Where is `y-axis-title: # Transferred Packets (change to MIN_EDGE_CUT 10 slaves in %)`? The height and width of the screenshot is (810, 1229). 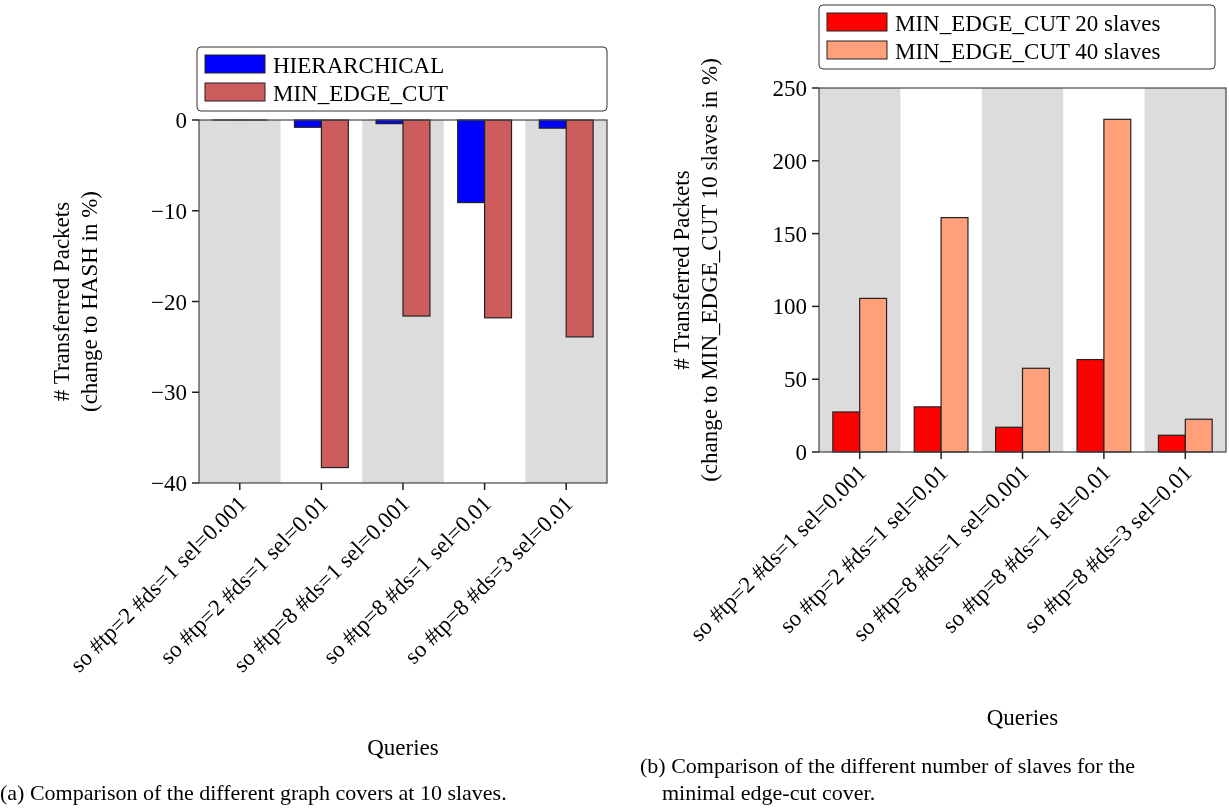
y-axis-title: # Transferred Packets (change to MIN_EDGE_CUT 10 slaves in %) is located at coordinates (695, 270).